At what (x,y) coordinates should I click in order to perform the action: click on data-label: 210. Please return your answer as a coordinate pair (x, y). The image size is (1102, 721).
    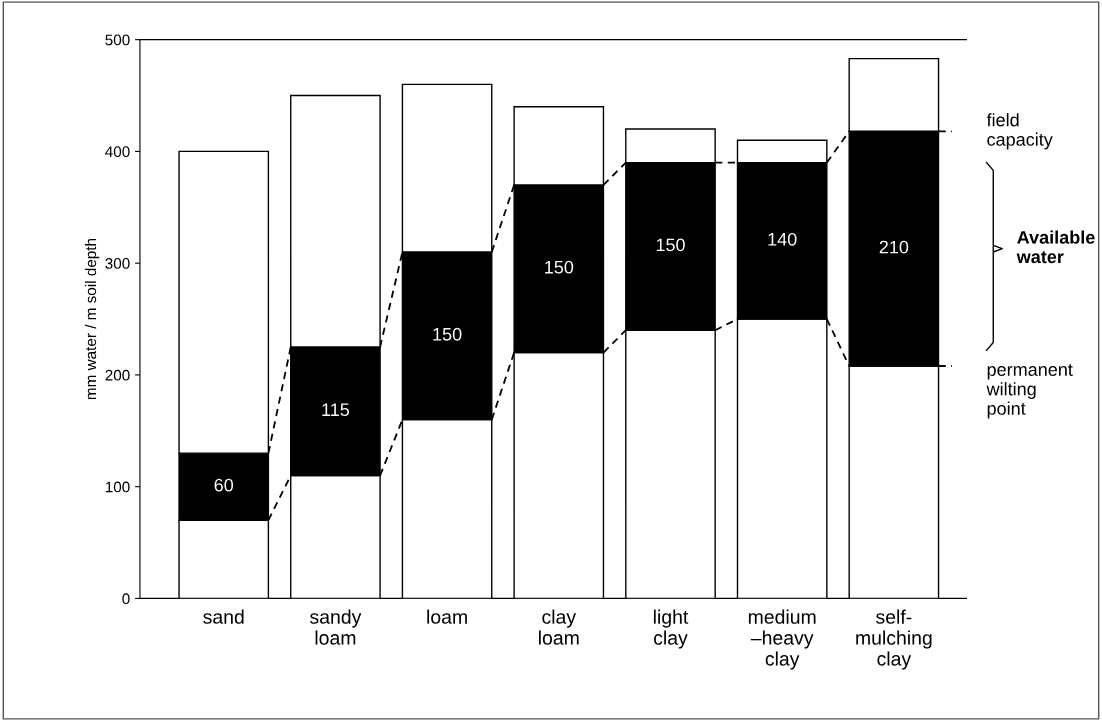
    Looking at the image, I should click on (894, 247).